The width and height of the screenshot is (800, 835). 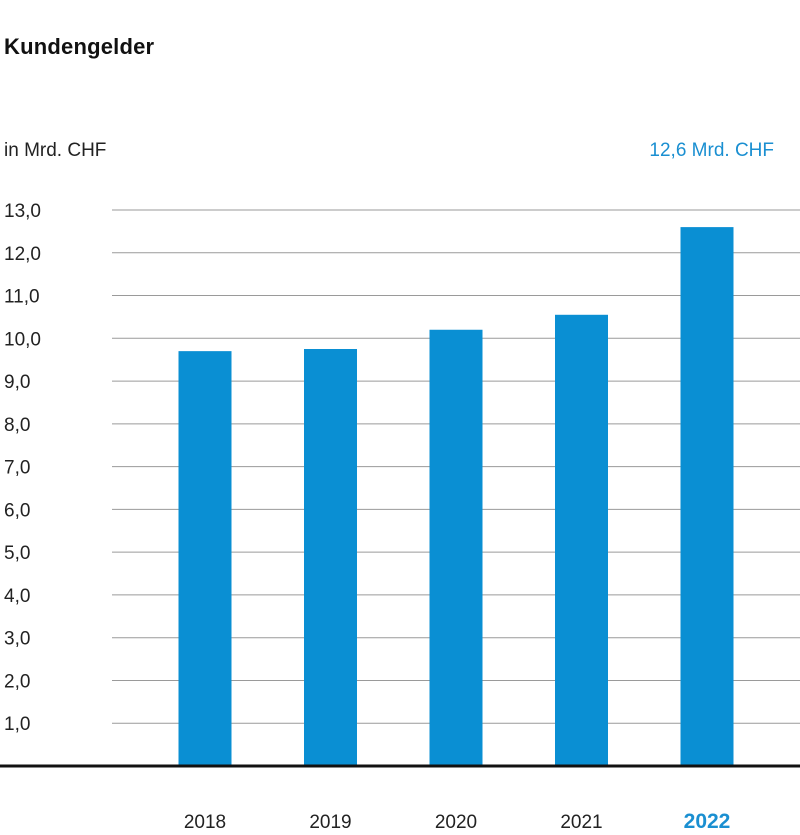 I want to click on chart-title: Kundengelder, so click(x=79, y=46).